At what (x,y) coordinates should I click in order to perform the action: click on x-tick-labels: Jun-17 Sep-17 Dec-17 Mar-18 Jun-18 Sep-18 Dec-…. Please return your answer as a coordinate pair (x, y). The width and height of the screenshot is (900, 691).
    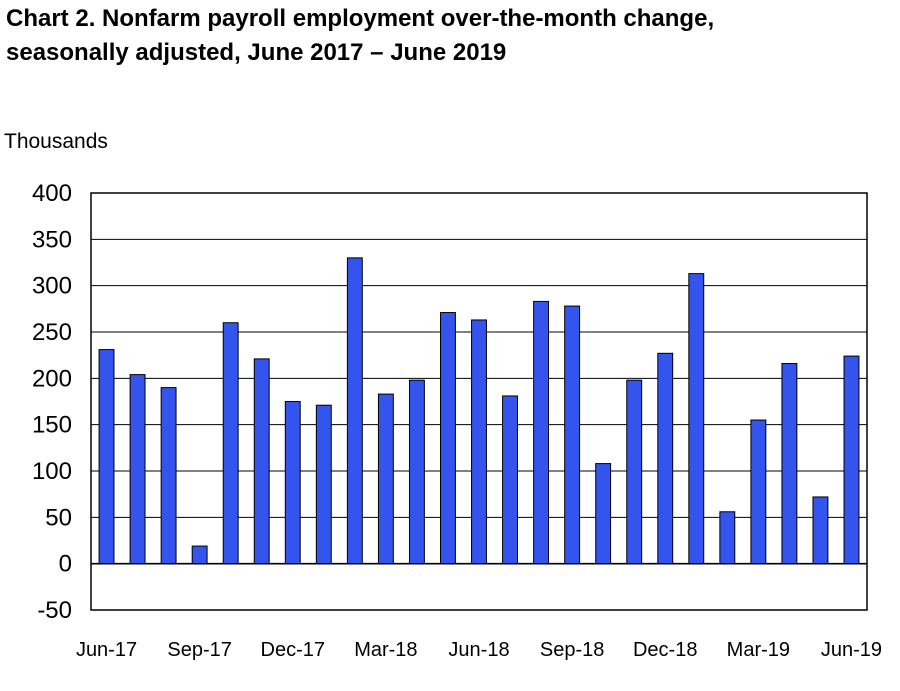
    Looking at the image, I should click on (479, 650).